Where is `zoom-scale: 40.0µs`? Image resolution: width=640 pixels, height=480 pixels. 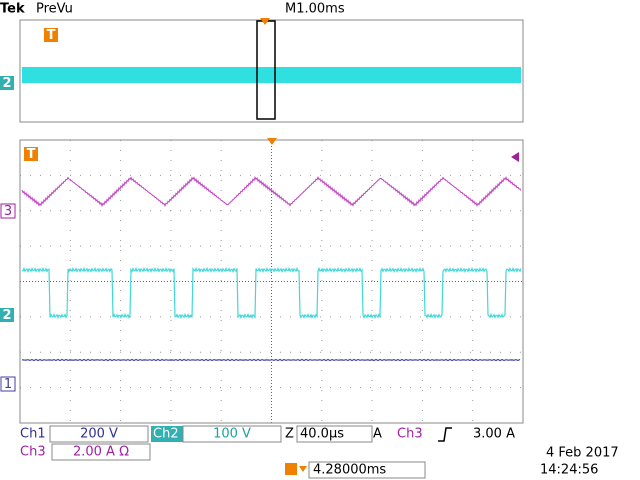 zoom-scale: 40.0µs is located at coordinates (322, 434).